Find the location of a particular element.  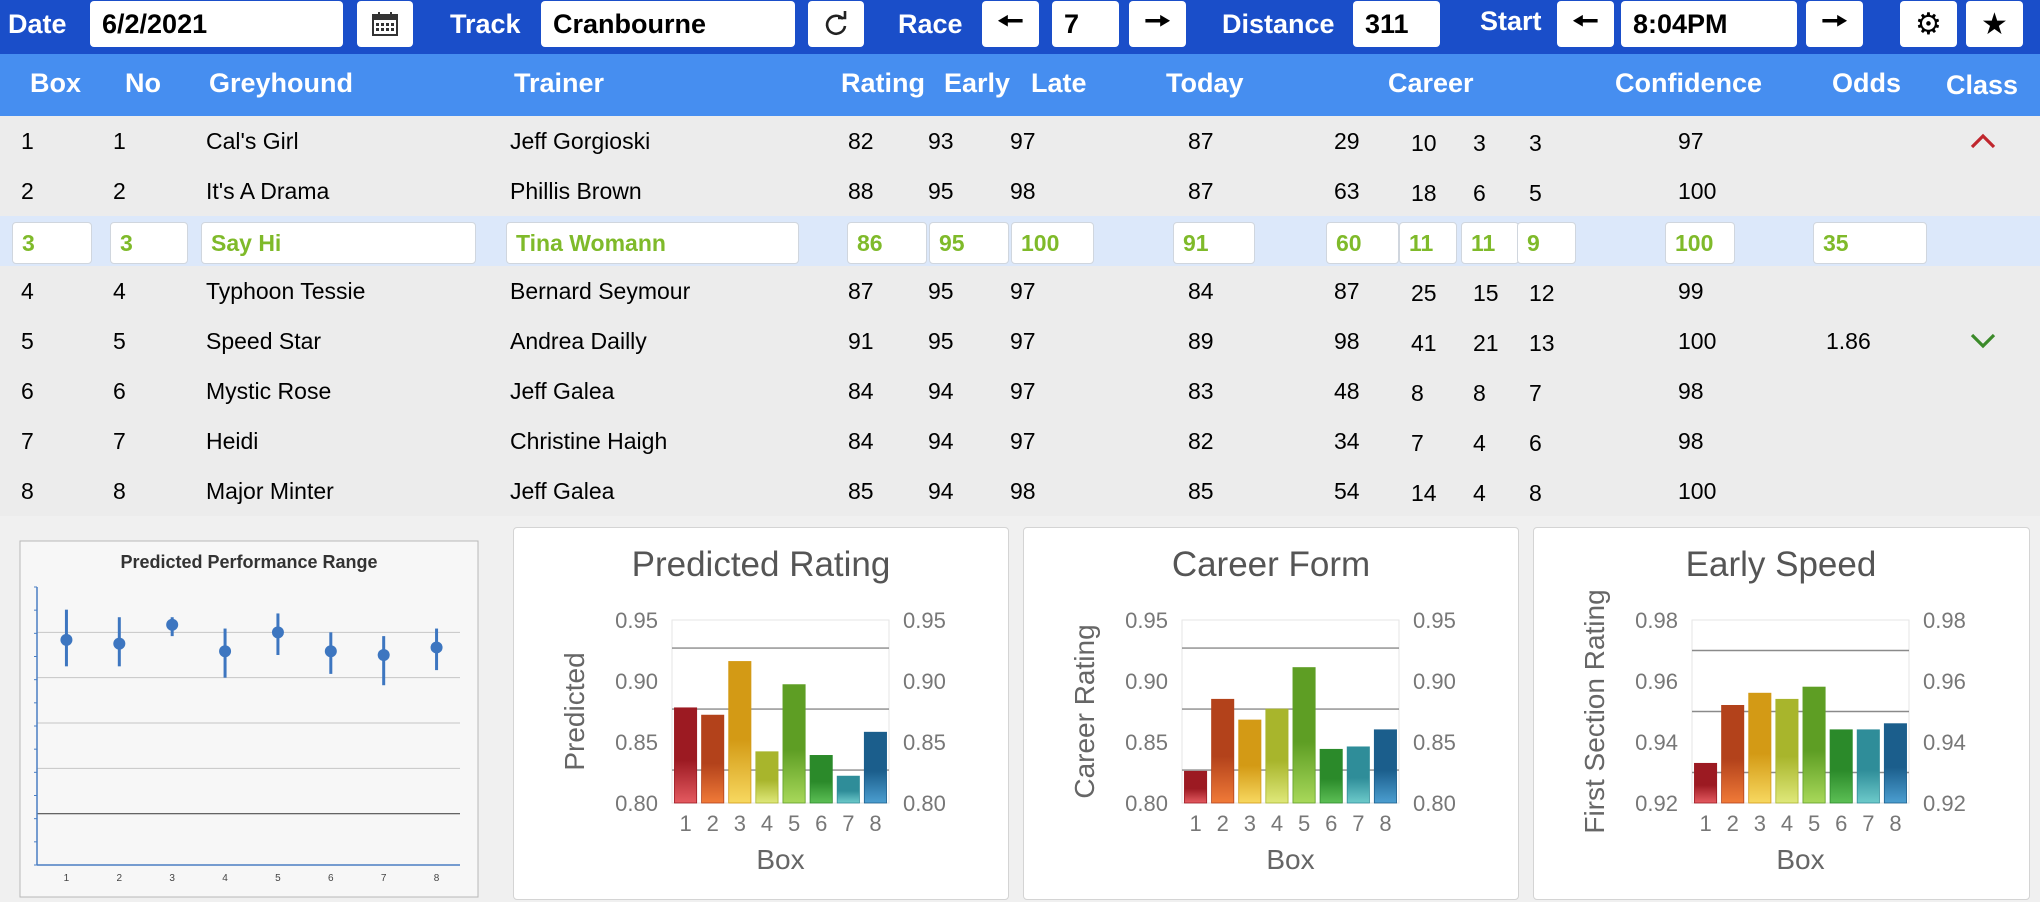

cell-no: 1 is located at coordinates (119, 141).